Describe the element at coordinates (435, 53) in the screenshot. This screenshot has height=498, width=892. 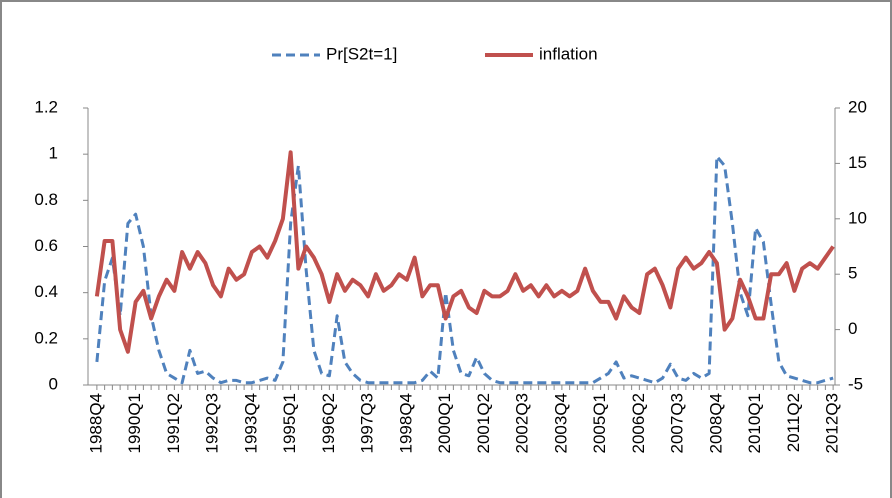
I see `legend: Pr[S2t=1] inflation` at that location.